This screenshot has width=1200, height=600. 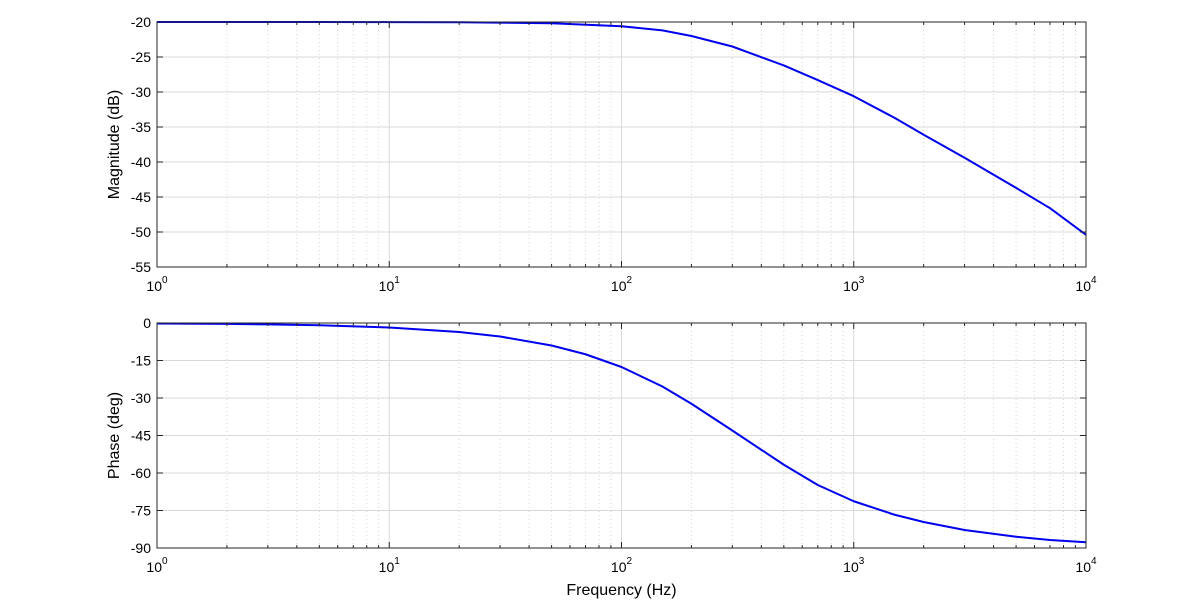 I want to click on phase-y-tick-label: -90, so click(x=141, y=548).